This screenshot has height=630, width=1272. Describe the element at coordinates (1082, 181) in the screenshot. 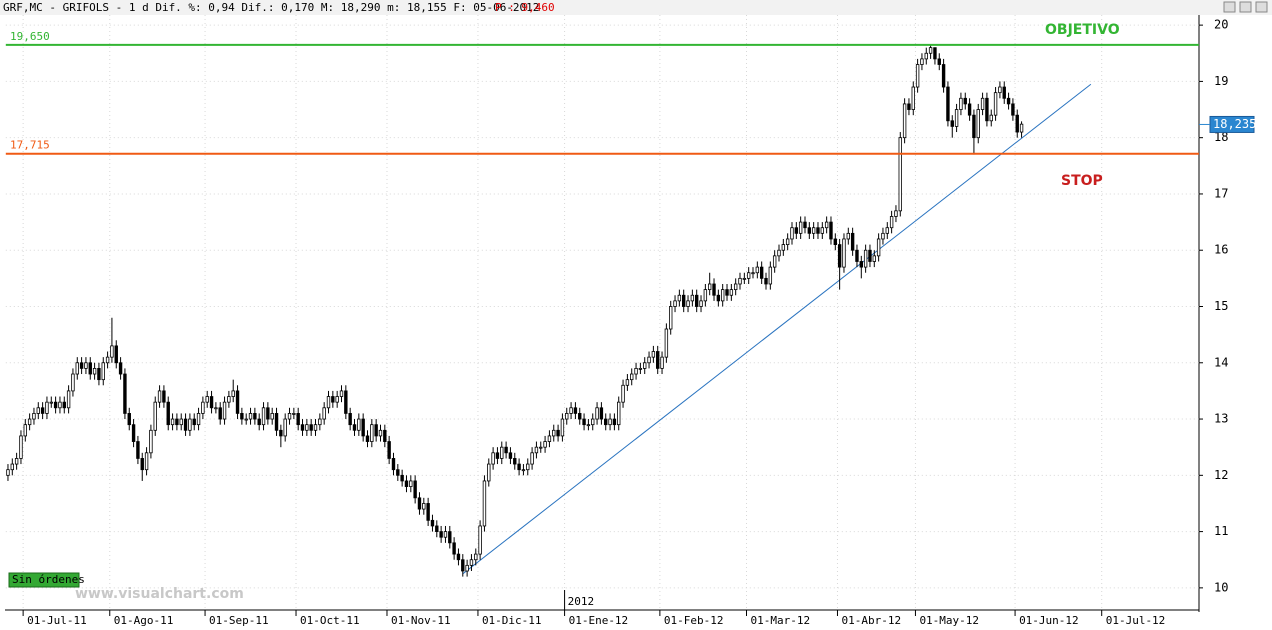

I see `level-note: STOP` at that location.